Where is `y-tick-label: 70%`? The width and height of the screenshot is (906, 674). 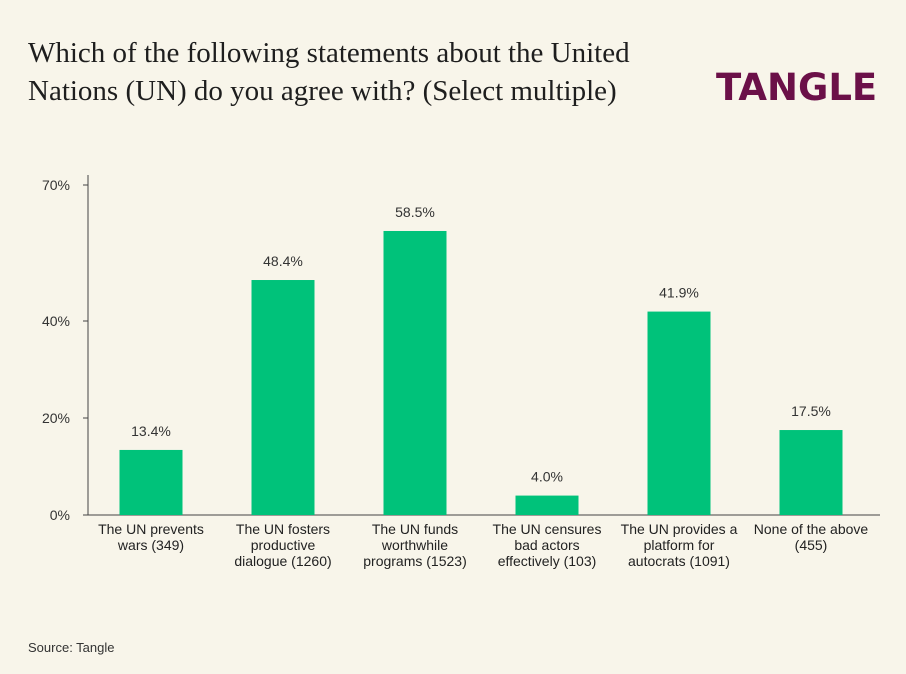
y-tick-label: 70% is located at coordinates (56, 185).